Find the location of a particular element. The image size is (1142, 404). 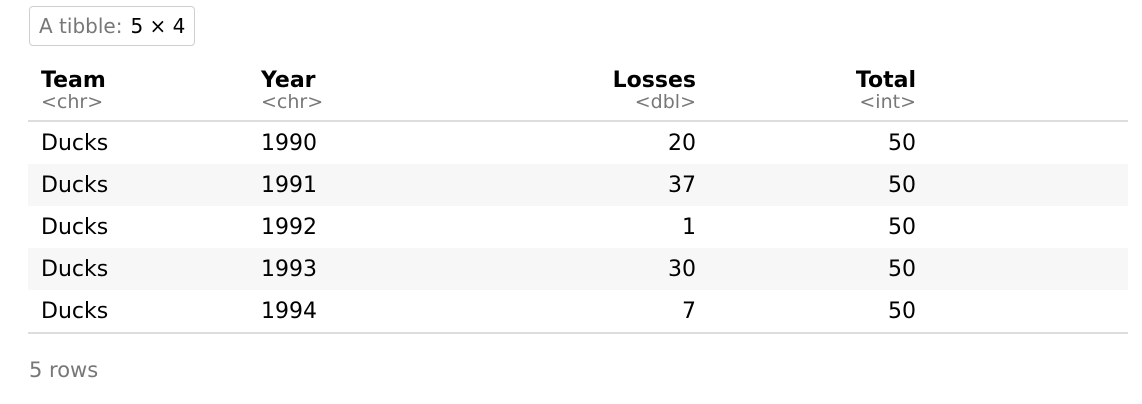

table-cell: 20 is located at coordinates (682, 143).